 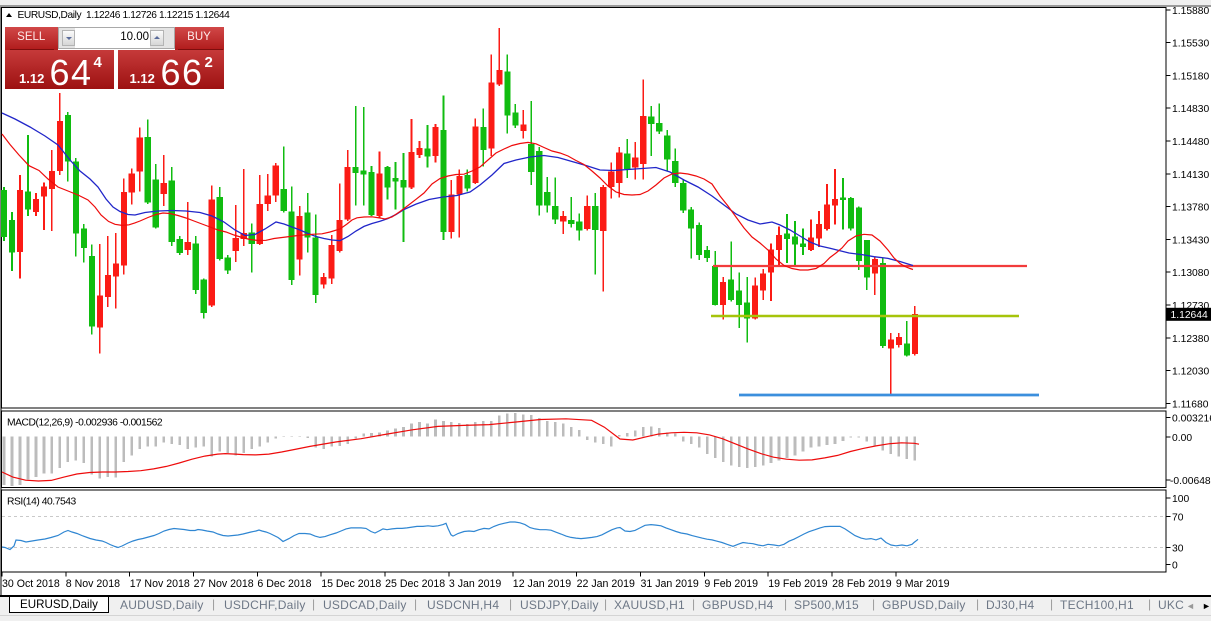 What do you see at coordinates (606, 584) in the screenshot?
I see `svg-text: 22 Jan 2019` at bounding box center [606, 584].